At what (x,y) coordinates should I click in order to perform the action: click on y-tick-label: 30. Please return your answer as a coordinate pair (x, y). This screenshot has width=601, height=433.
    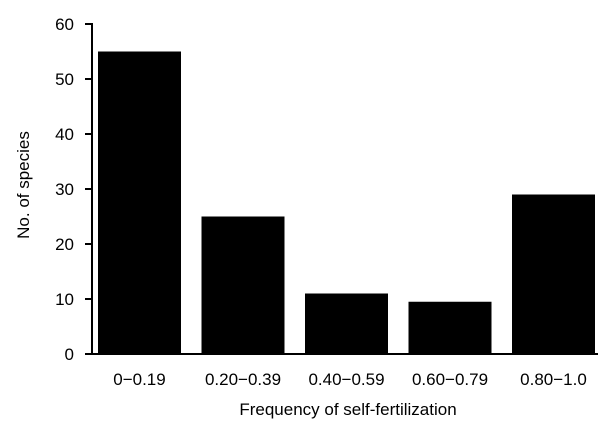
    Looking at the image, I should click on (64, 189).